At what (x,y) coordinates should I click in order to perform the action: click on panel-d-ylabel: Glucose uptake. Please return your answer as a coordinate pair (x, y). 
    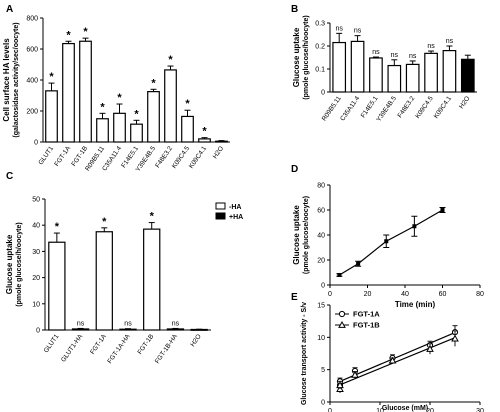
    Looking at the image, I should click on (296, 235).